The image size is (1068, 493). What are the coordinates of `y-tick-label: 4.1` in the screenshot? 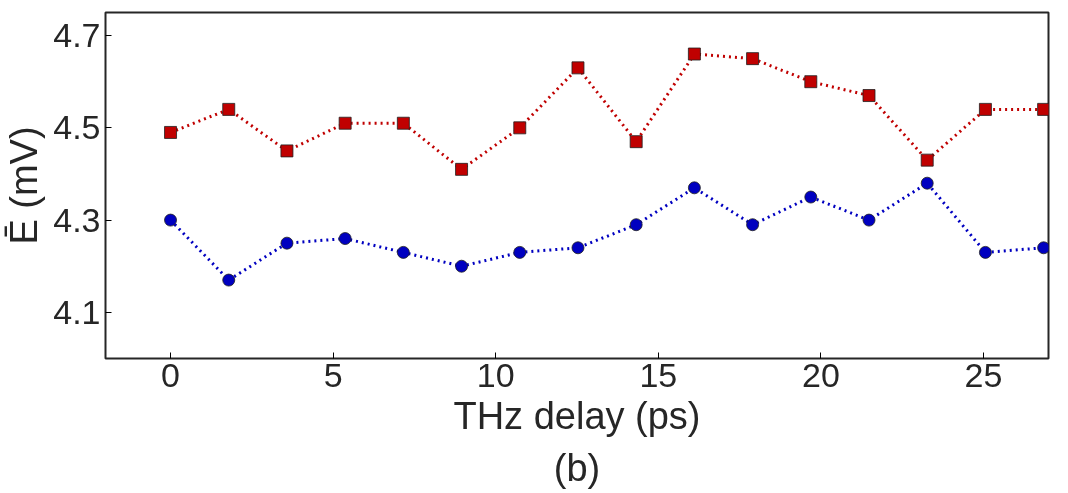 It's located at (77, 311).